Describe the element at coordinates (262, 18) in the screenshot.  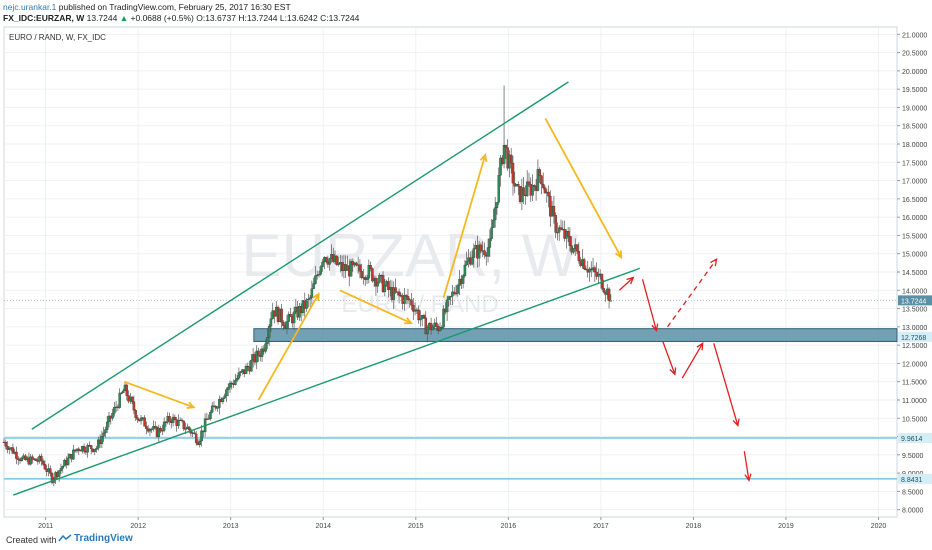
I see `high-value: 13.7244` at that location.